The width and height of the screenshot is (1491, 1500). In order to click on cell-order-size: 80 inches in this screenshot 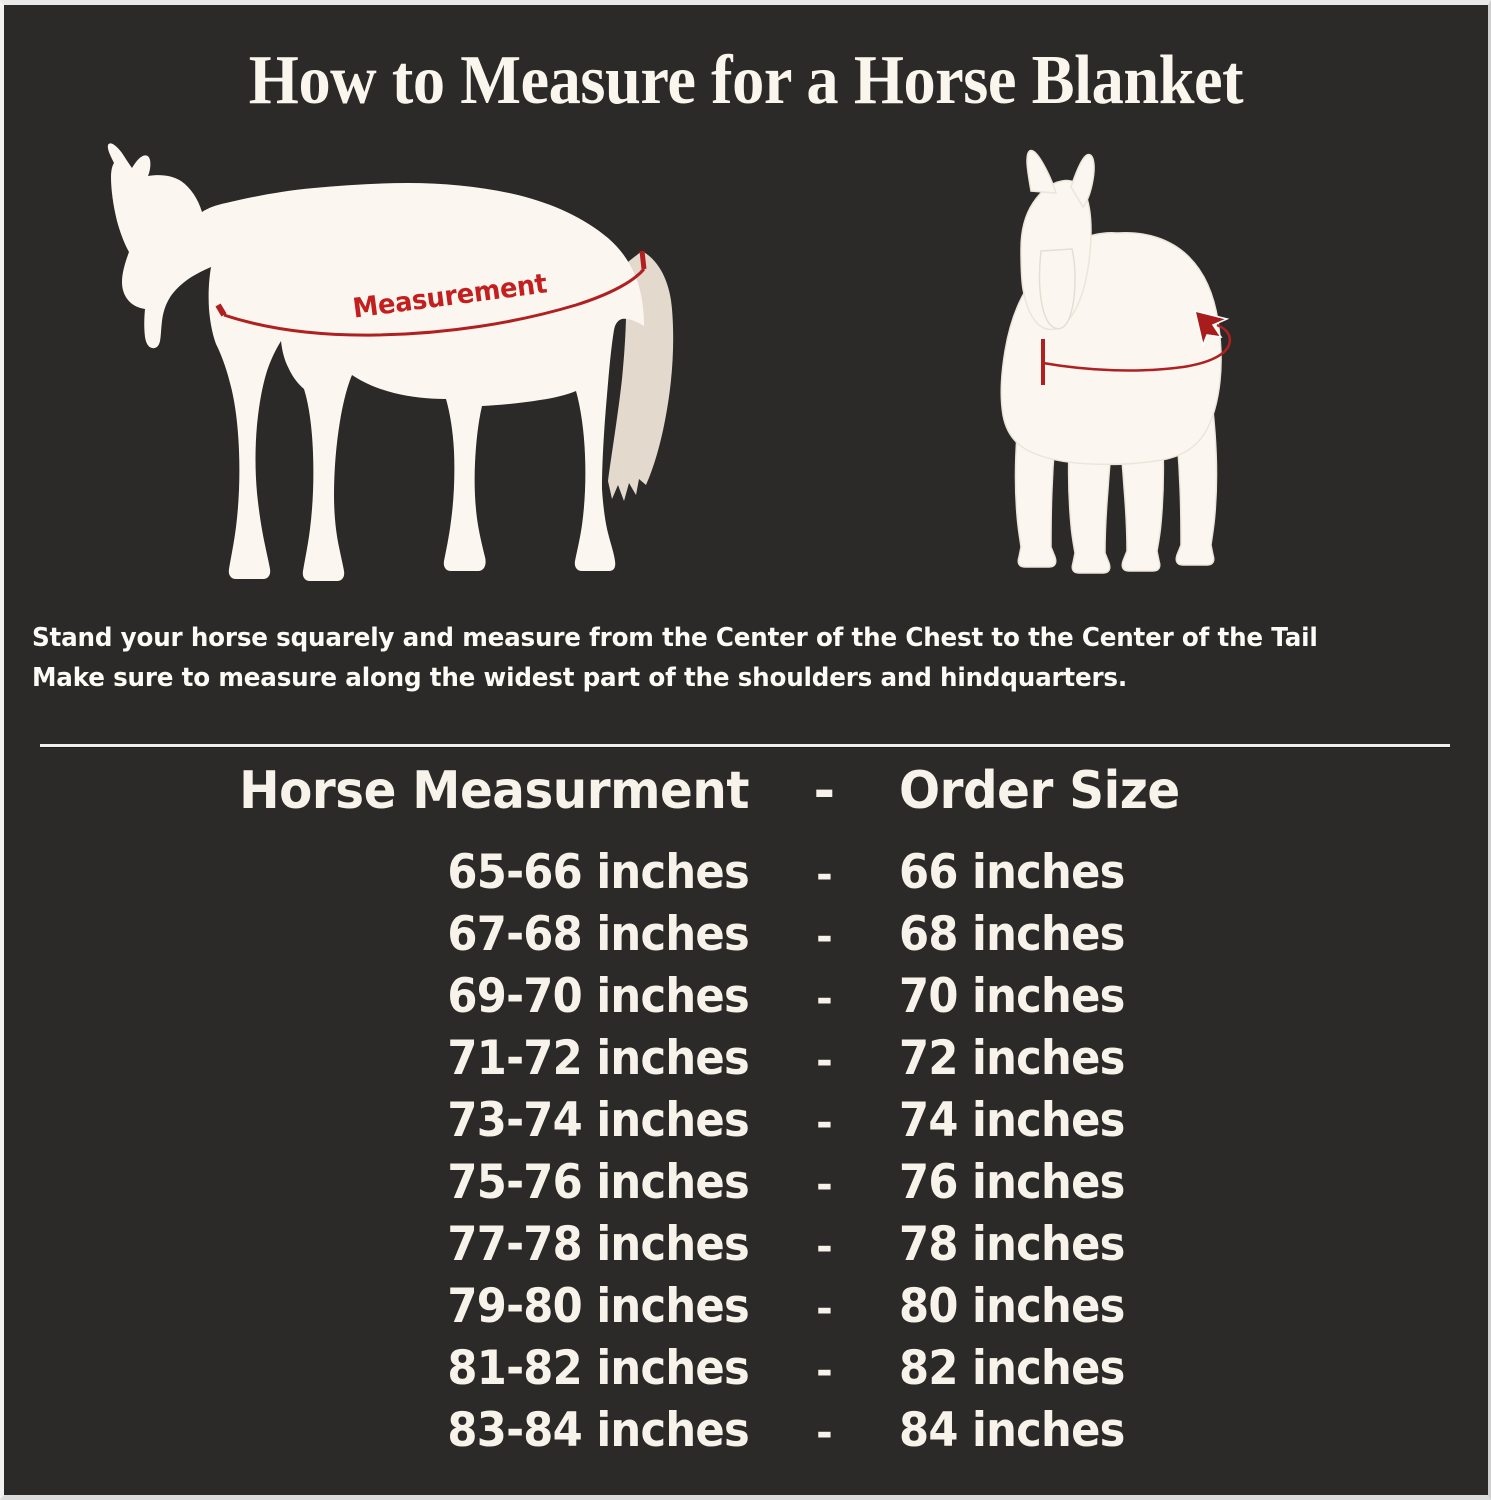, I will do `click(1012, 1306)`.